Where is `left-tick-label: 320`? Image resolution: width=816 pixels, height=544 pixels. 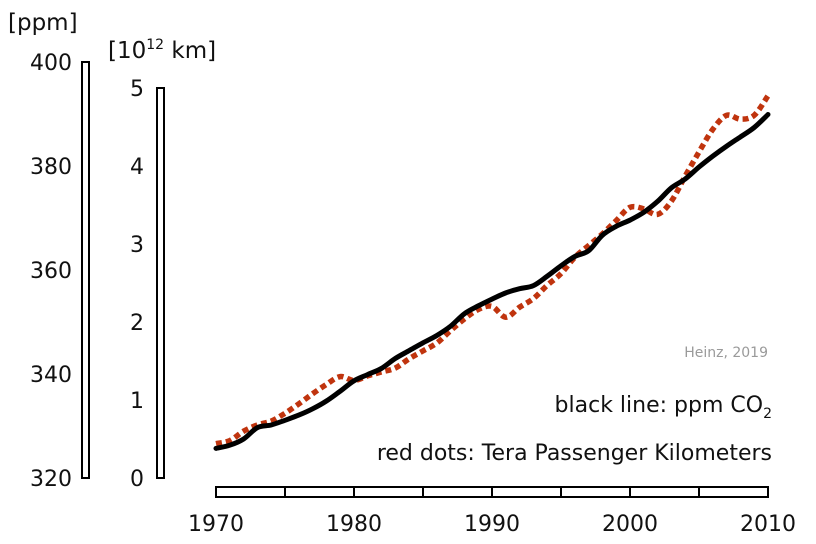 left-tick-label: 320 is located at coordinates (51, 479).